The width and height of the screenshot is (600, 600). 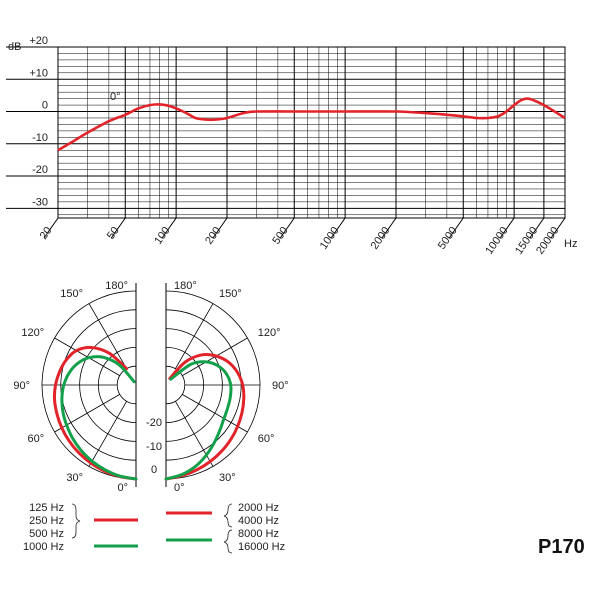 What do you see at coordinates (185, 286) in the screenshot?
I see `polar-angle-label-r: 180°` at bounding box center [185, 286].